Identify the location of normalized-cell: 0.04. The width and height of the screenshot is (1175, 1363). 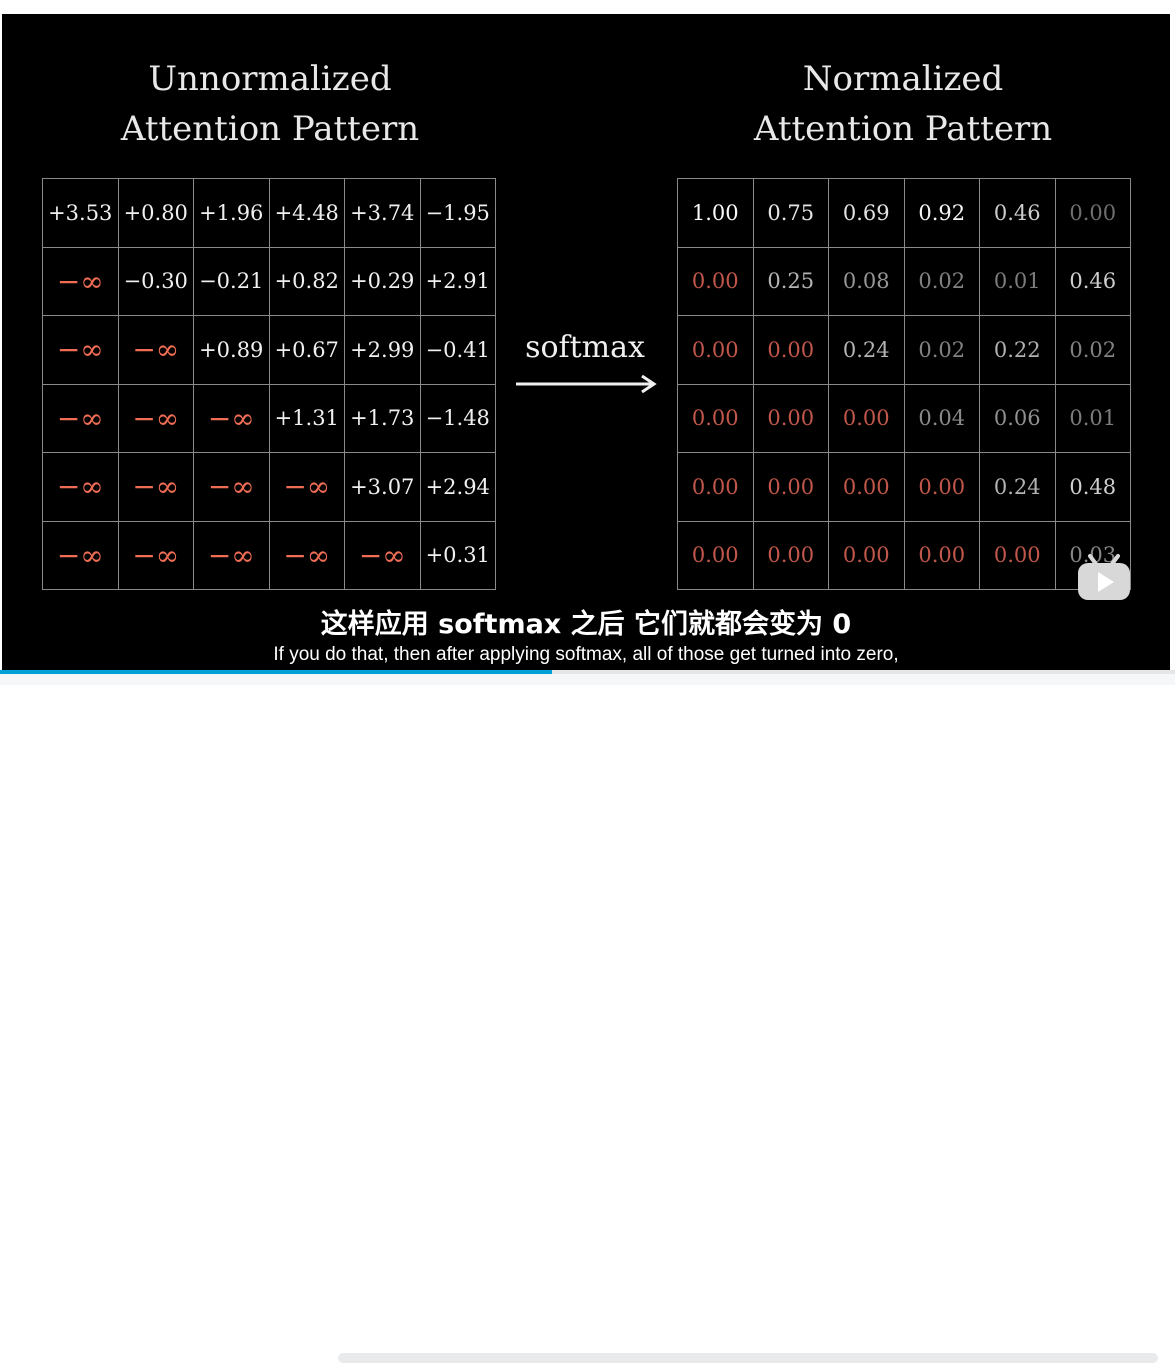
(942, 418).